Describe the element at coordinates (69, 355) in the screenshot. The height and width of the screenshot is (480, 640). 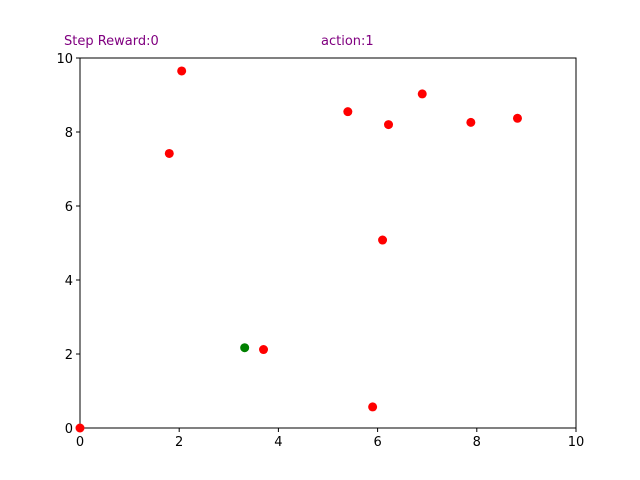
I see `y-tick-label: 2` at that location.